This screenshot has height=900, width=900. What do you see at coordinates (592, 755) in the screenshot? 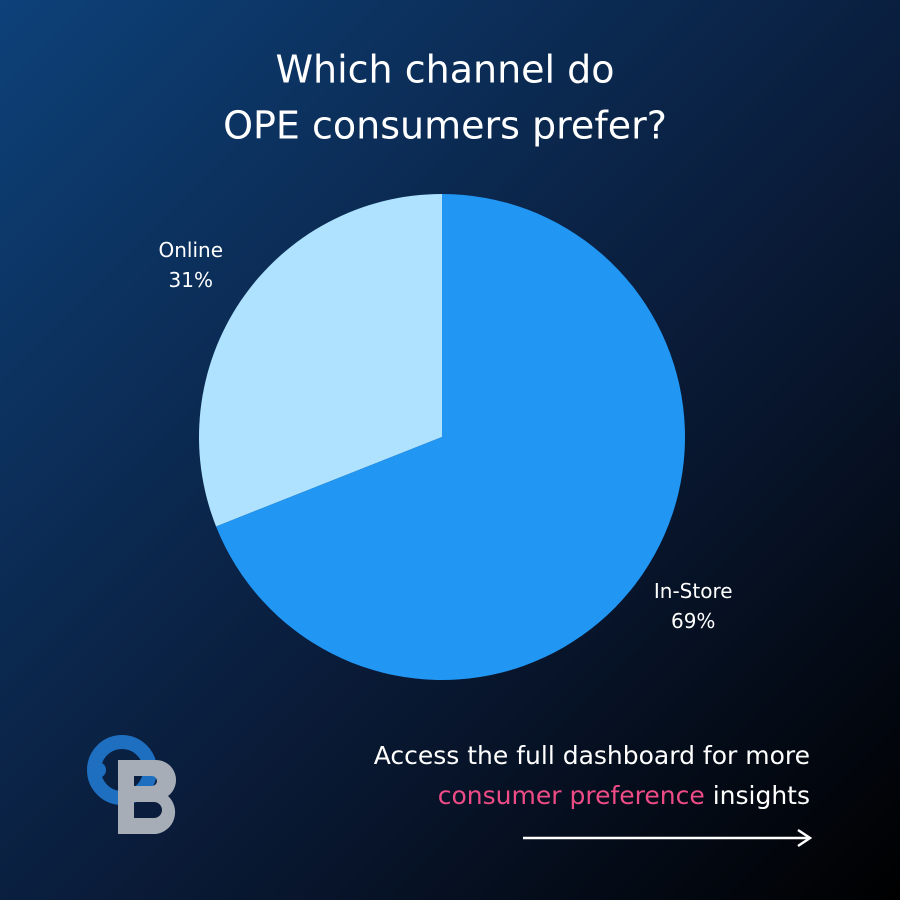
I see `footer-text: Access the full dashboard for more` at bounding box center [592, 755].